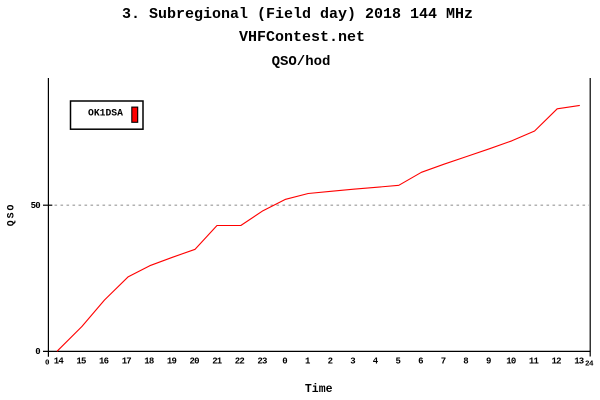  What do you see at coordinates (589, 364) in the screenshot?
I see `svg-text: 24` at bounding box center [589, 364].